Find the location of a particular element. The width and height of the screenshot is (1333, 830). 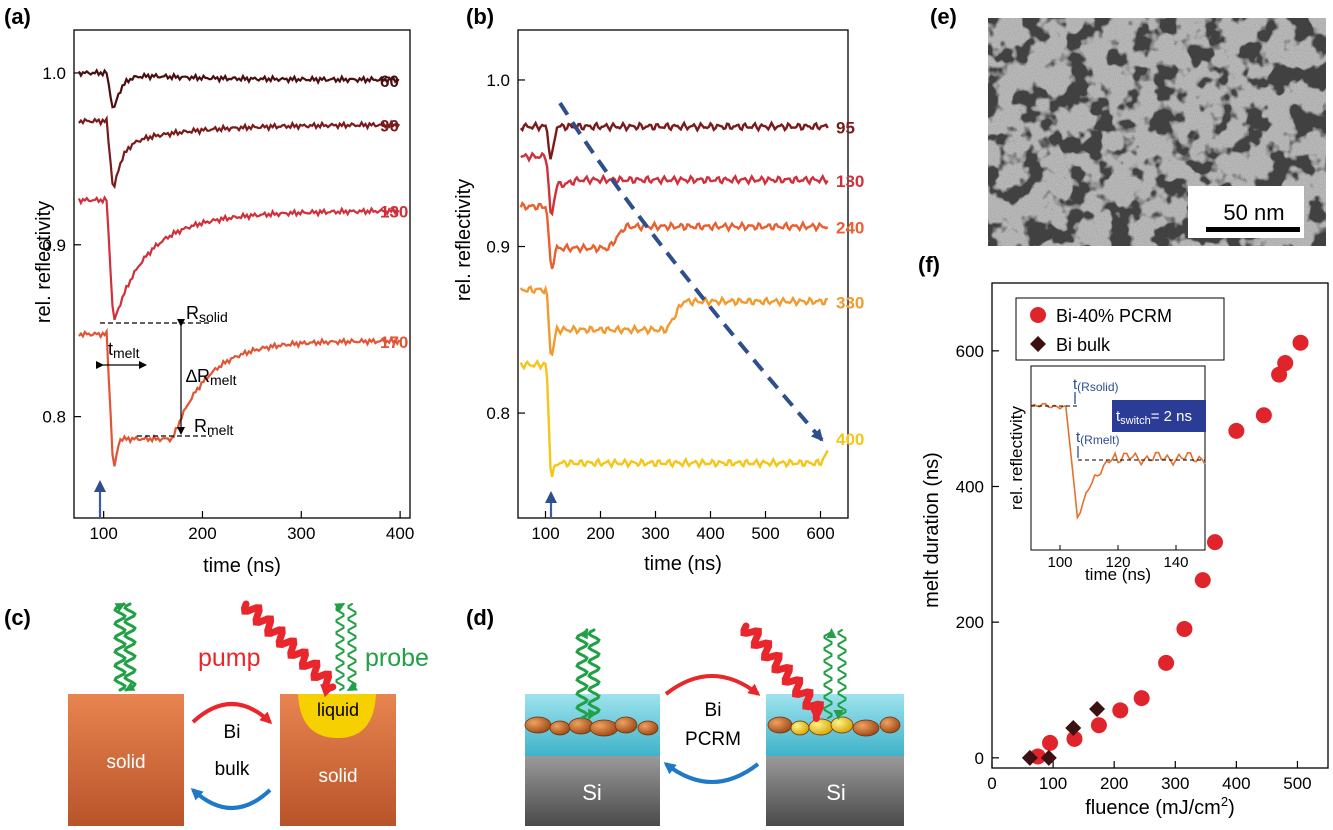

d-probe-down-right is located at coordinates (840, 674).